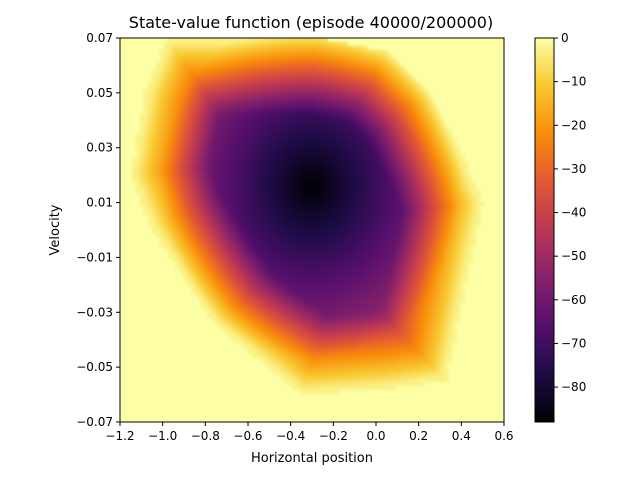 The image size is (640, 480). What do you see at coordinates (119, 436) in the screenshot?
I see `x-tick-label: −1.2` at bounding box center [119, 436].